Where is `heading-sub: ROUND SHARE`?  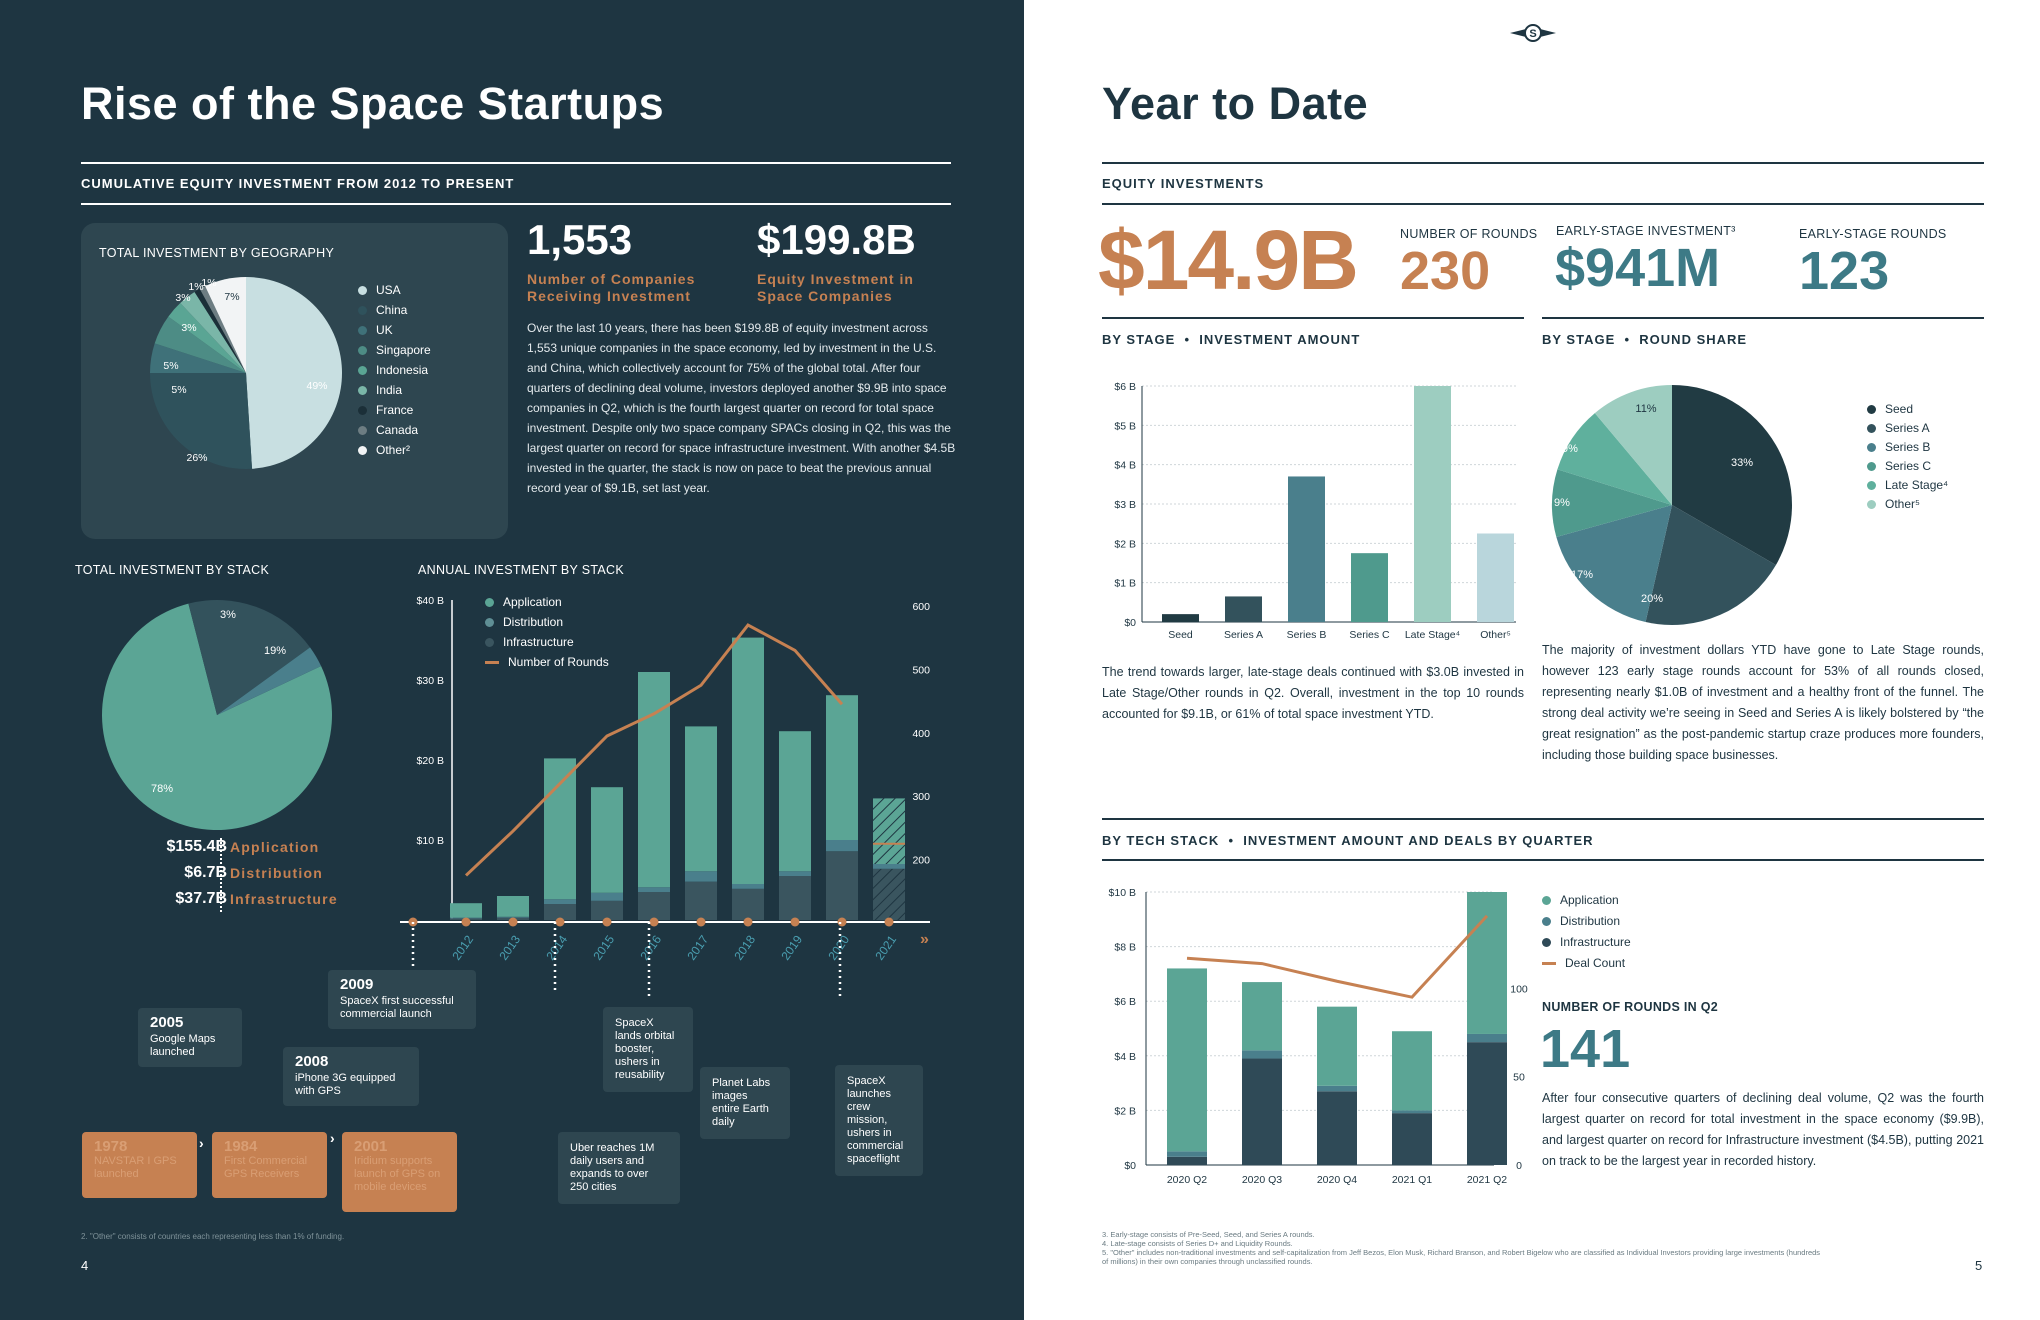
heading-sub: ROUND SHARE is located at coordinates (1693, 339).